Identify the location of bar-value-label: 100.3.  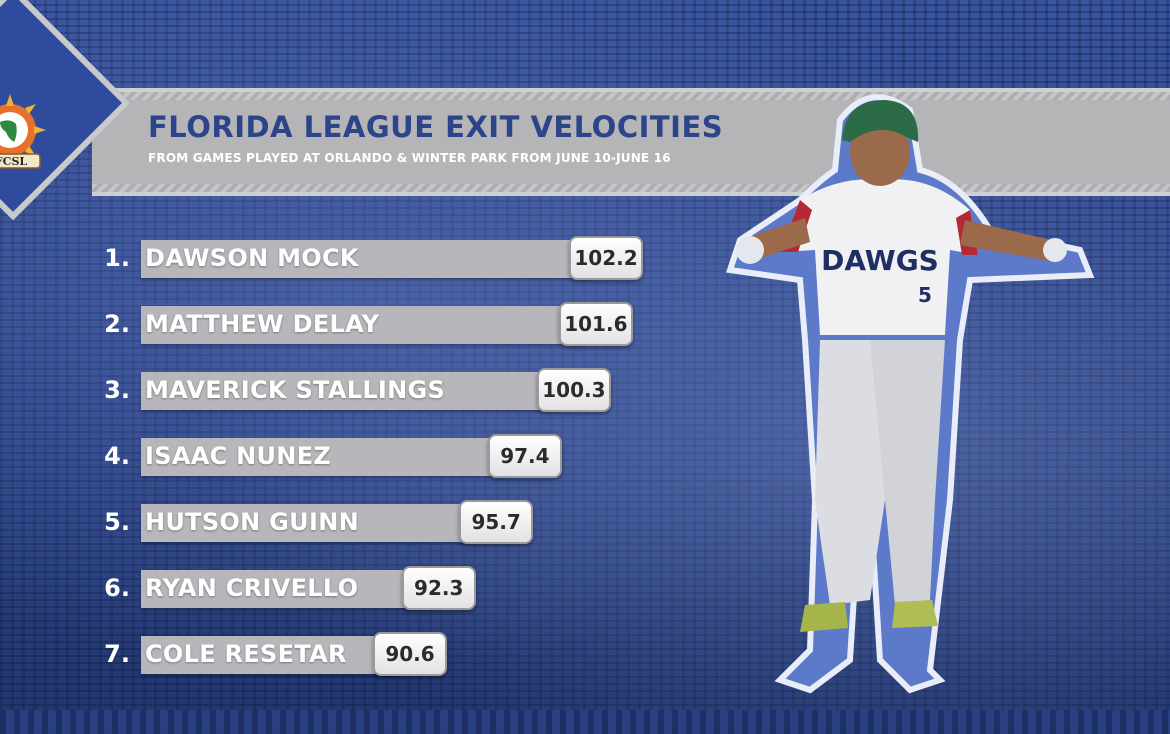
(573, 390).